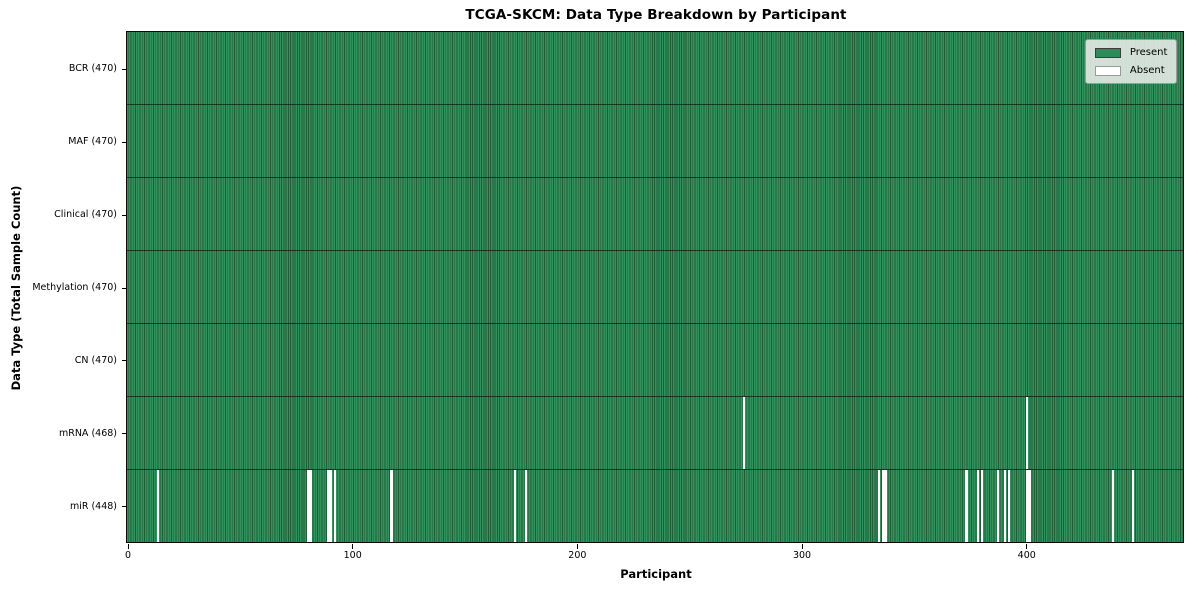 Image resolution: width=1200 pixels, height=600 pixels. I want to click on legend-swatch-present-icon, so click(1107, 52).